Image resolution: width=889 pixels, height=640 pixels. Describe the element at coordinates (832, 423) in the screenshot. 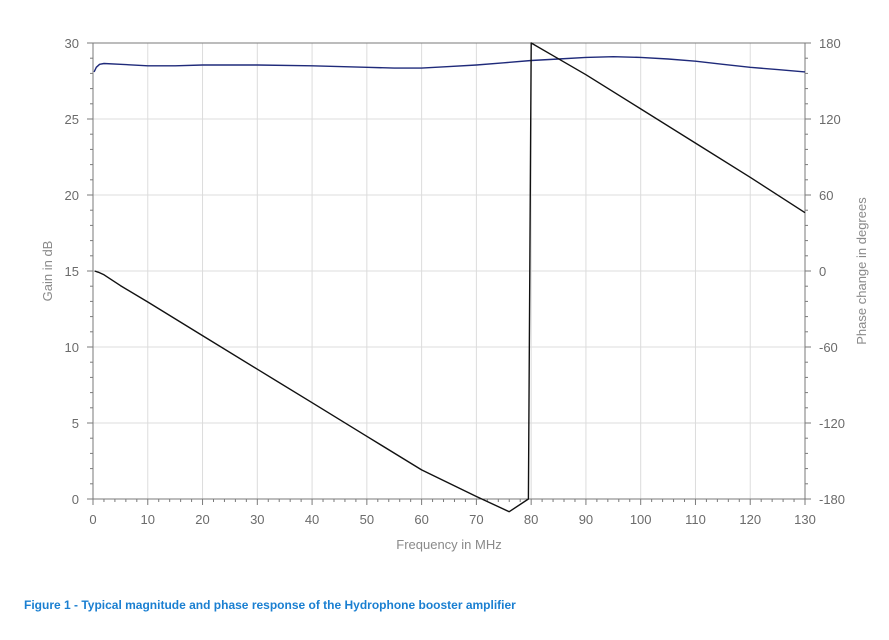

I see `y2-tick-label: -120` at that location.